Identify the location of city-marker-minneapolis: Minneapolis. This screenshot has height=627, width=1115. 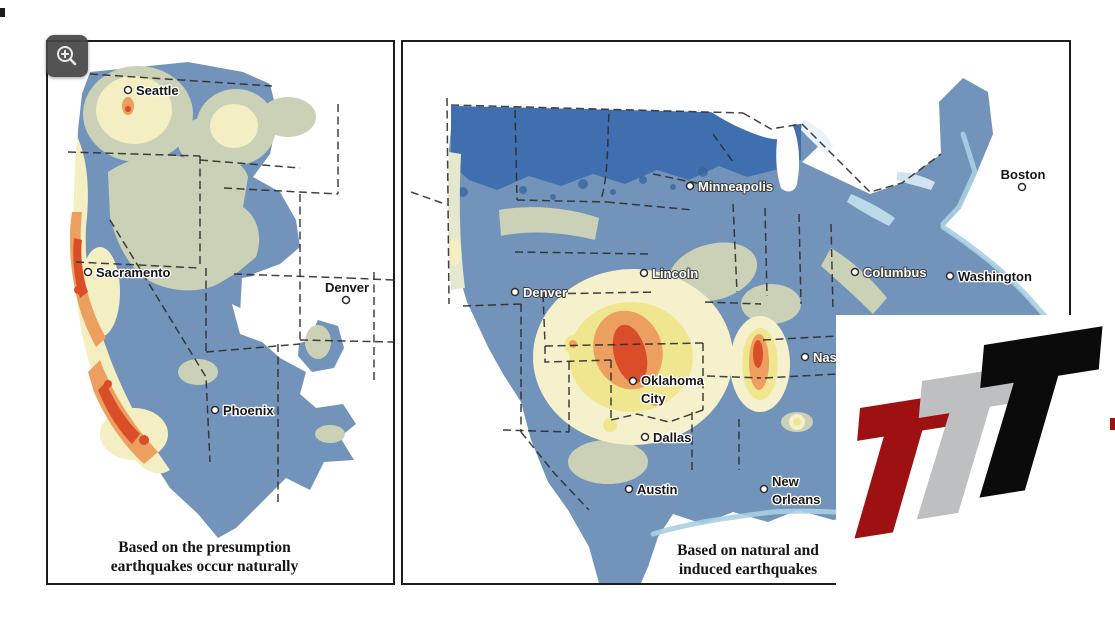
(729, 186).